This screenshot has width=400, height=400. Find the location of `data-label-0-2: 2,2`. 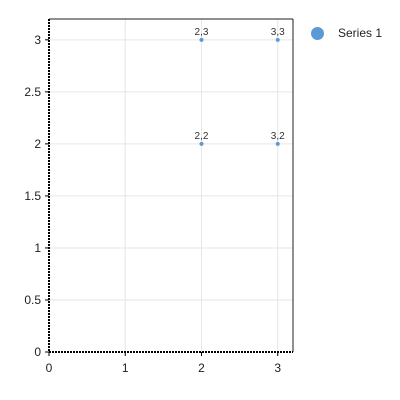

data-label-0-2: 2,2 is located at coordinates (202, 136).